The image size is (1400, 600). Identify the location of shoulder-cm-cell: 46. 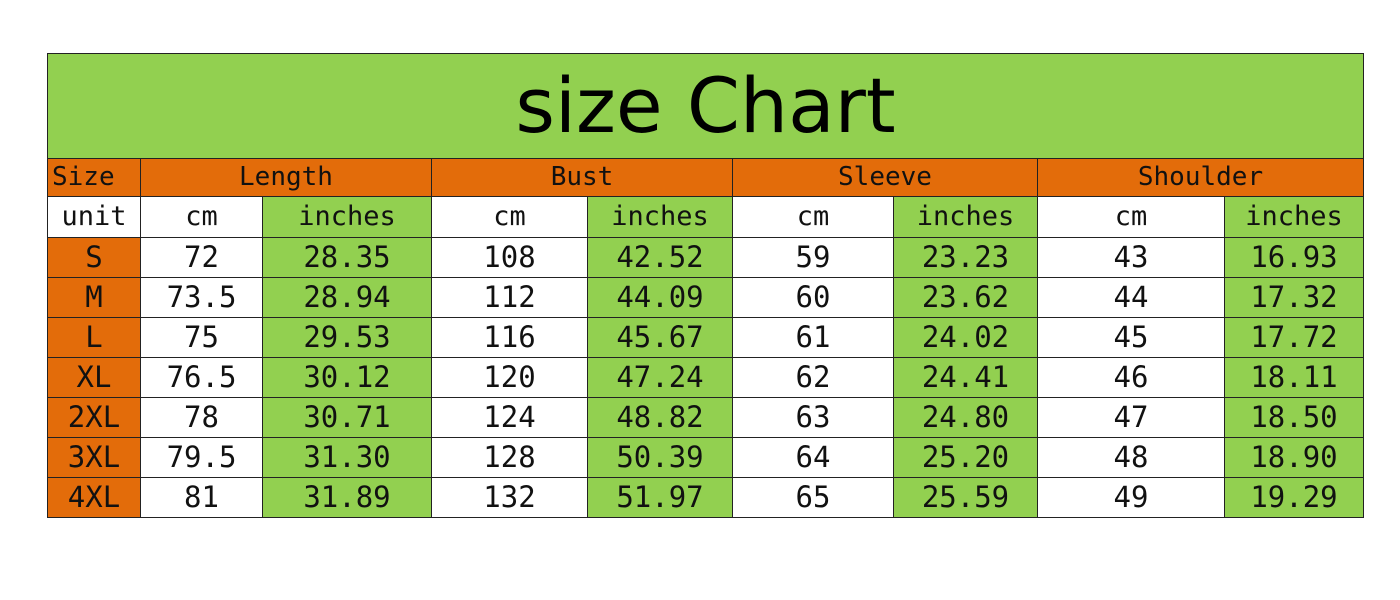
(1131, 377).